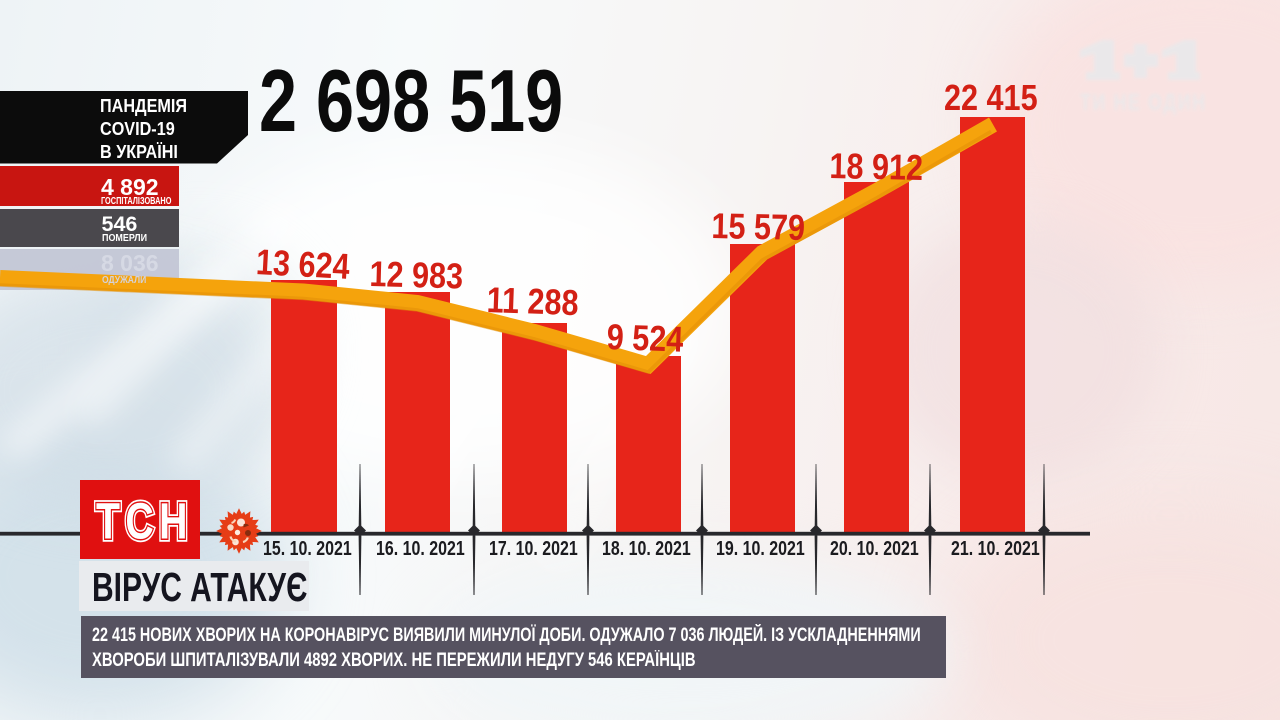  What do you see at coordinates (144, 521) in the screenshot?
I see `svg-text: ТСН` at bounding box center [144, 521].